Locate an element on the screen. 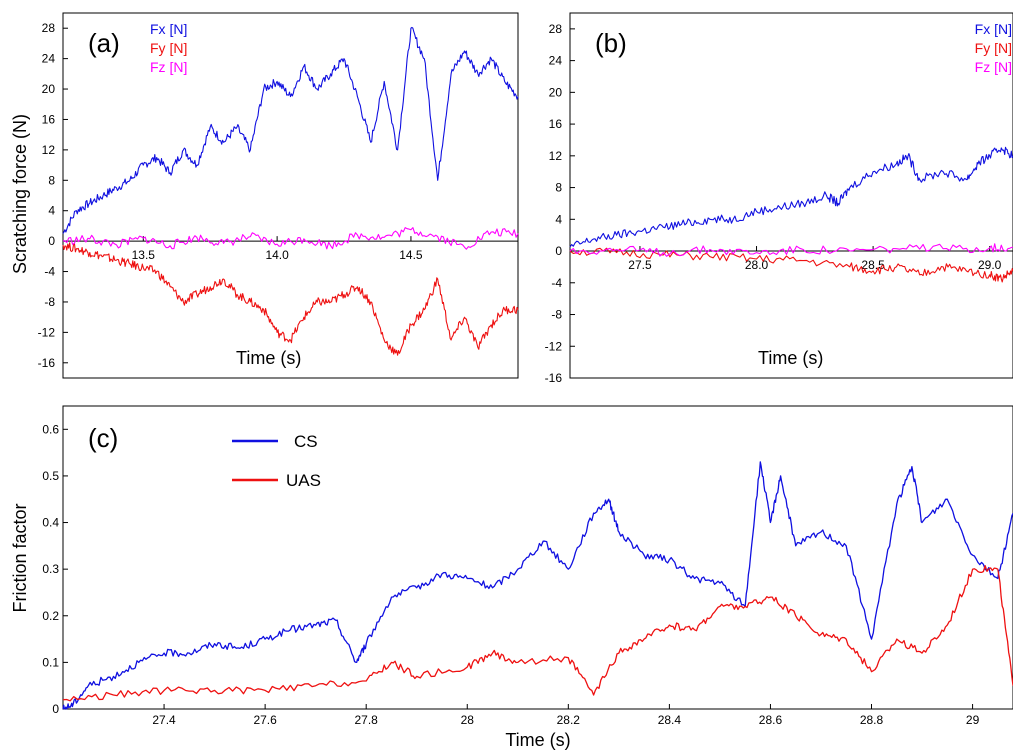 The height and width of the screenshot is (753, 1013). panel-a-legend-fy: Fy [N] is located at coordinates (168, 48).